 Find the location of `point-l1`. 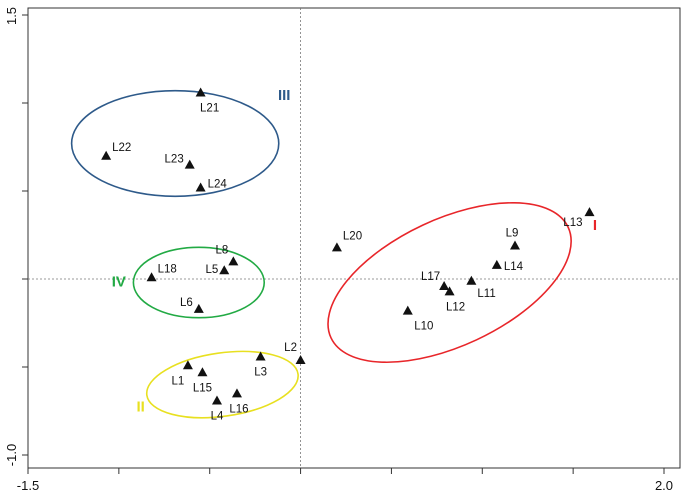

point-l1 is located at coordinates (187, 365).